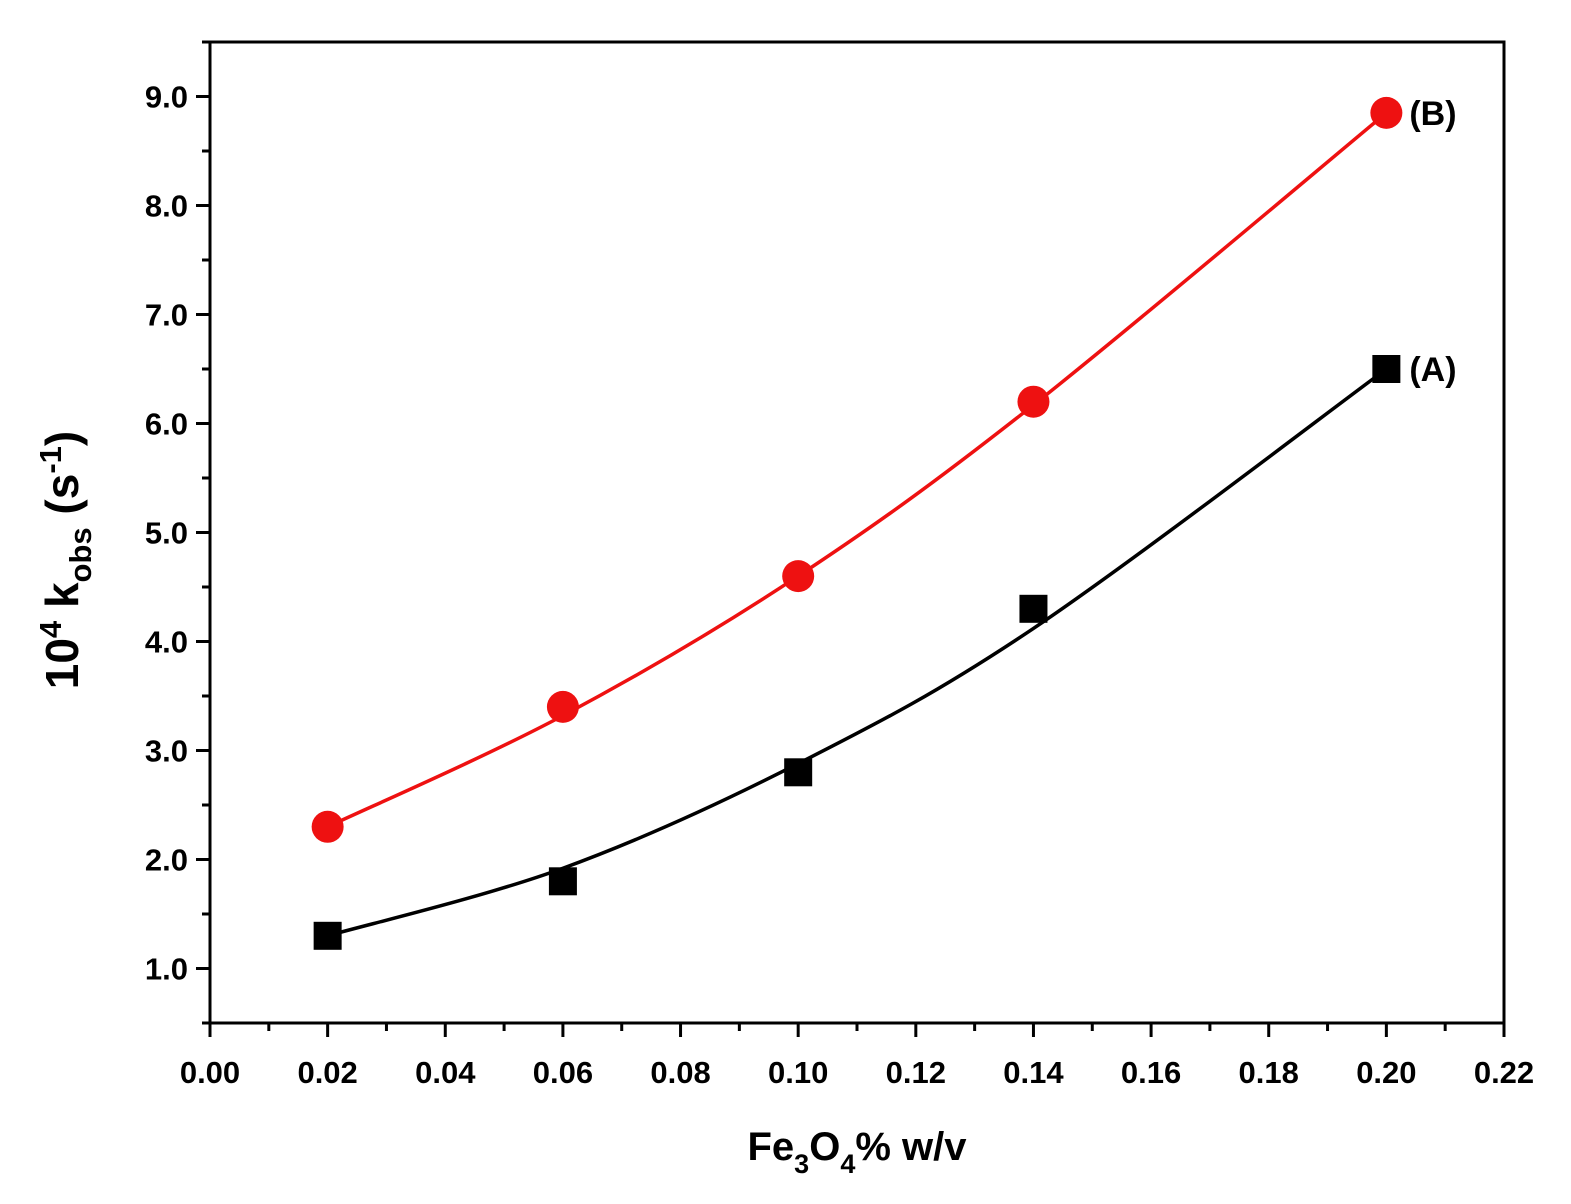 Image resolution: width=1571 pixels, height=1204 pixels. What do you see at coordinates (80, 554) in the screenshot?
I see `y-axis-title-sub: obs` at bounding box center [80, 554].